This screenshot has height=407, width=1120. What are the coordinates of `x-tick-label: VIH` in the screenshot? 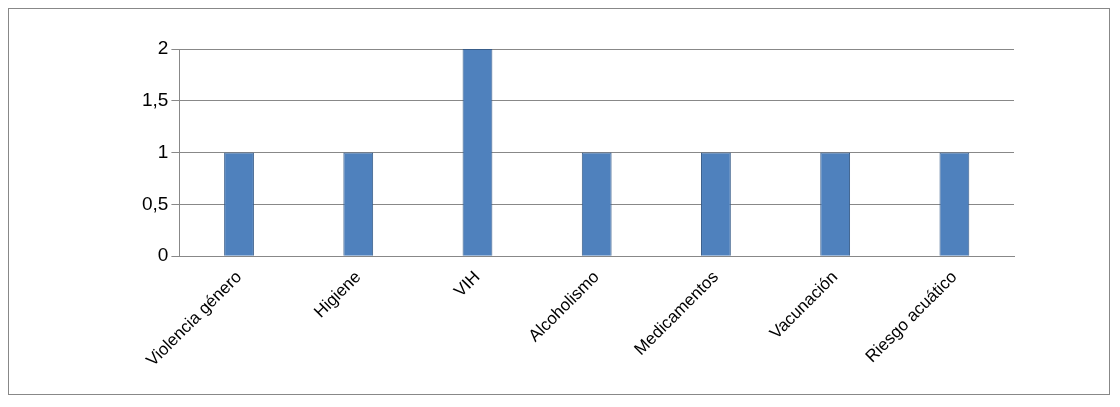 It's located at (467, 284).